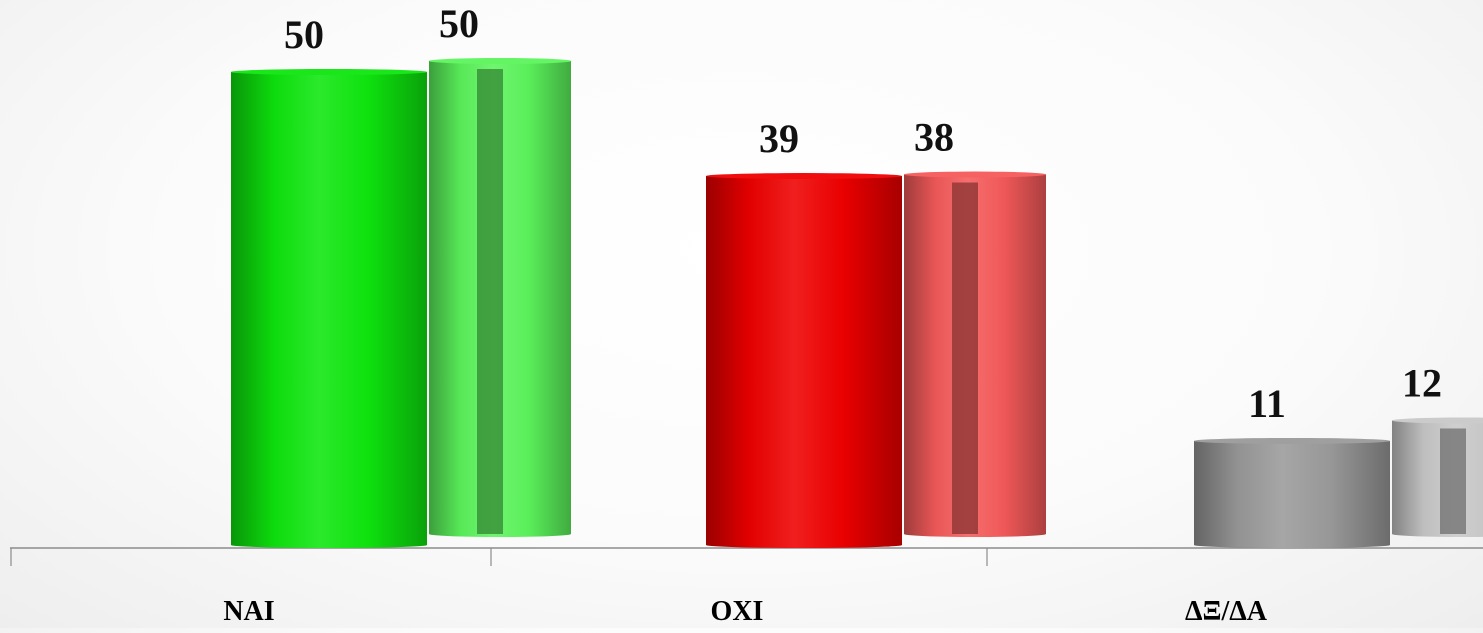  I want to click on data-label: 39, so click(779, 138).